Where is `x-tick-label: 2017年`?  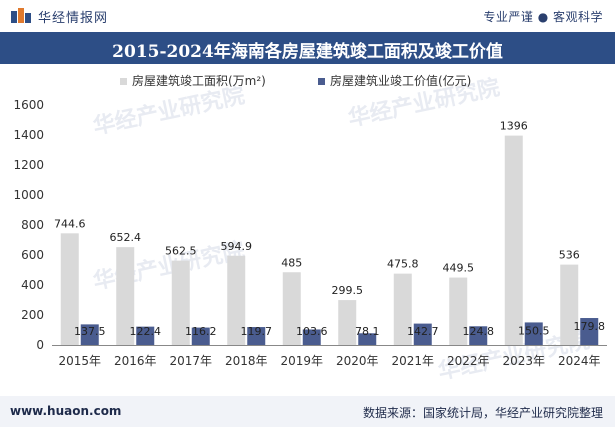
x-tick-label: 2017年 is located at coordinates (190, 361).